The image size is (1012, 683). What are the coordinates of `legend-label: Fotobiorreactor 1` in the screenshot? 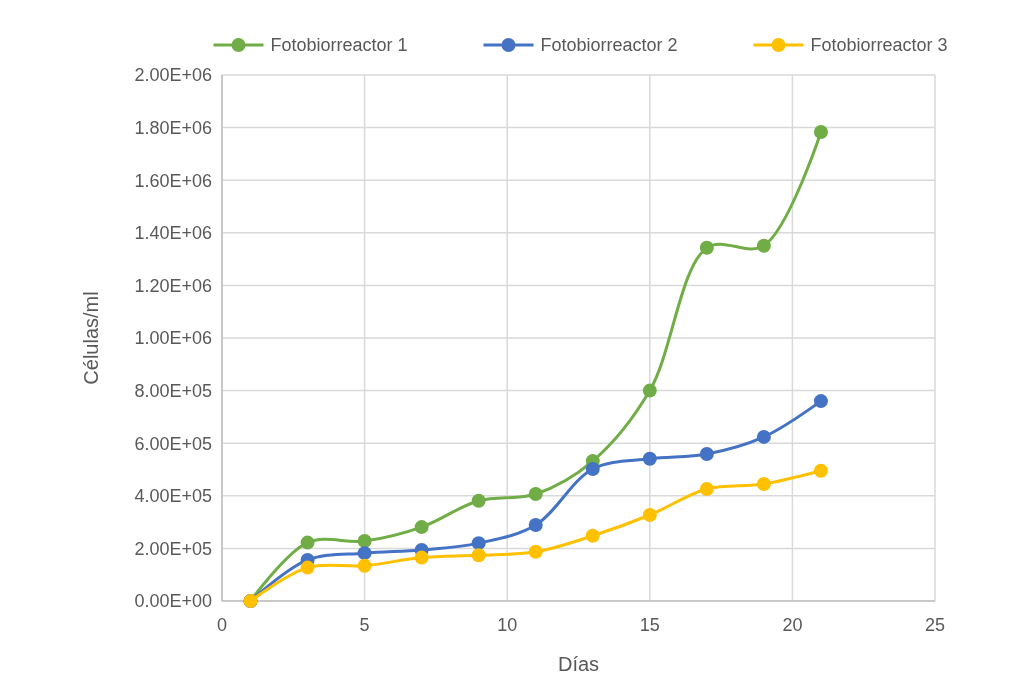 It's located at (339, 45).